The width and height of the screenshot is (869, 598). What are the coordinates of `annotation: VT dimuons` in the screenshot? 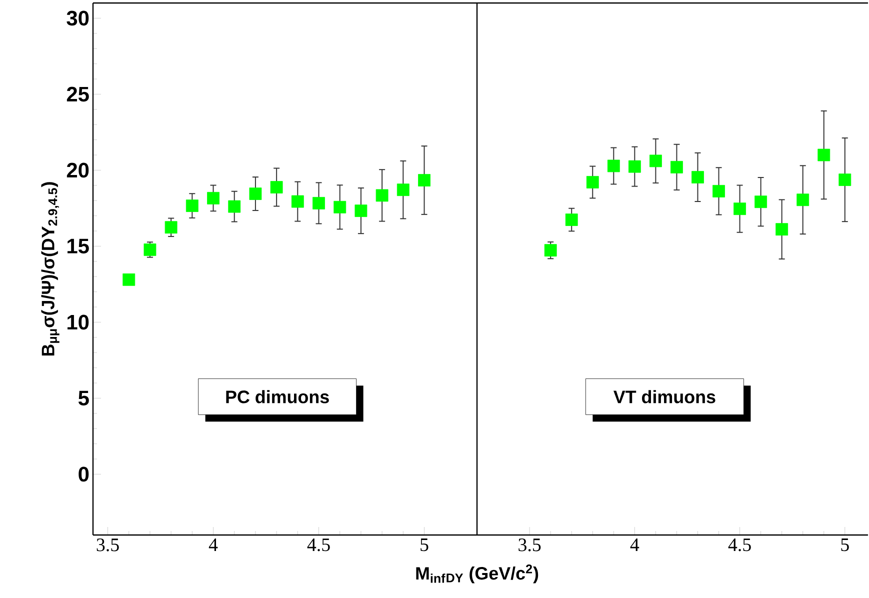 It's located at (665, 397).